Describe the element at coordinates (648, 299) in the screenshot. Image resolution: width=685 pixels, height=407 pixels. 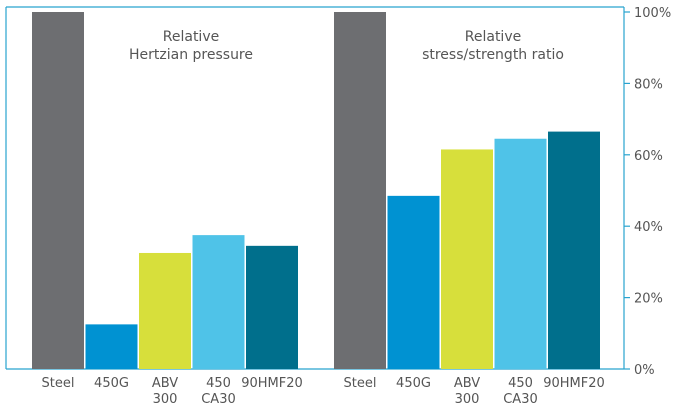
I see `y-tick-label: 20%` at that location.